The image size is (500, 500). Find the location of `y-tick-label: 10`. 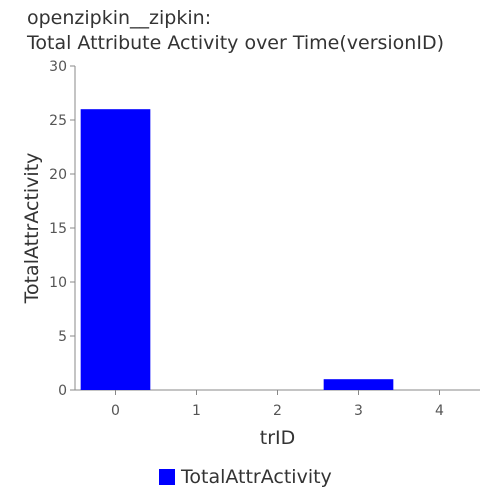

y-tick-label: 10 is located at coordinates (58, 283).